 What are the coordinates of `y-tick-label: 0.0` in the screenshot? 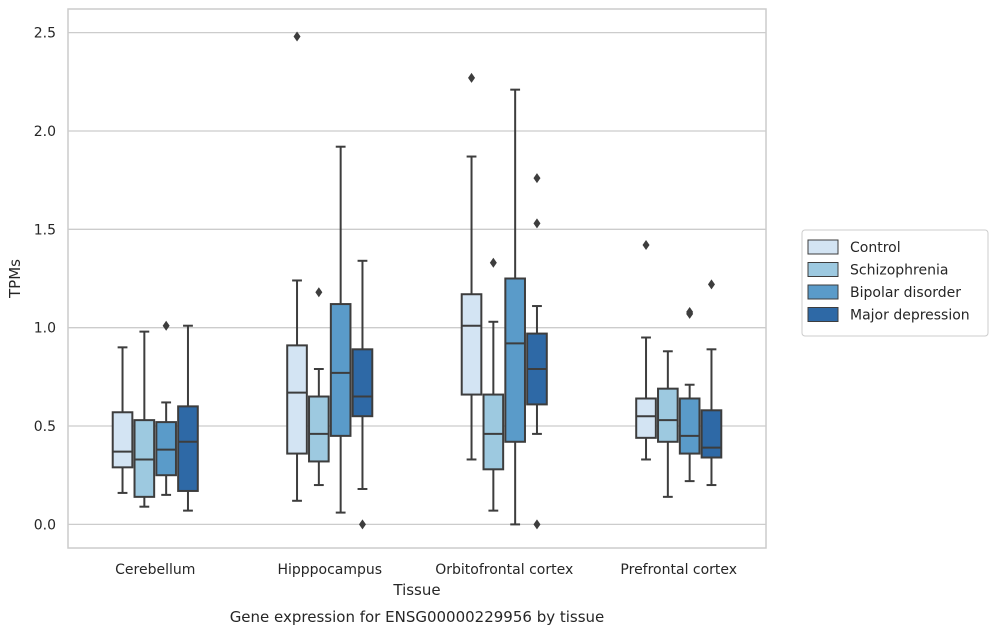 It's located at (45, 525).